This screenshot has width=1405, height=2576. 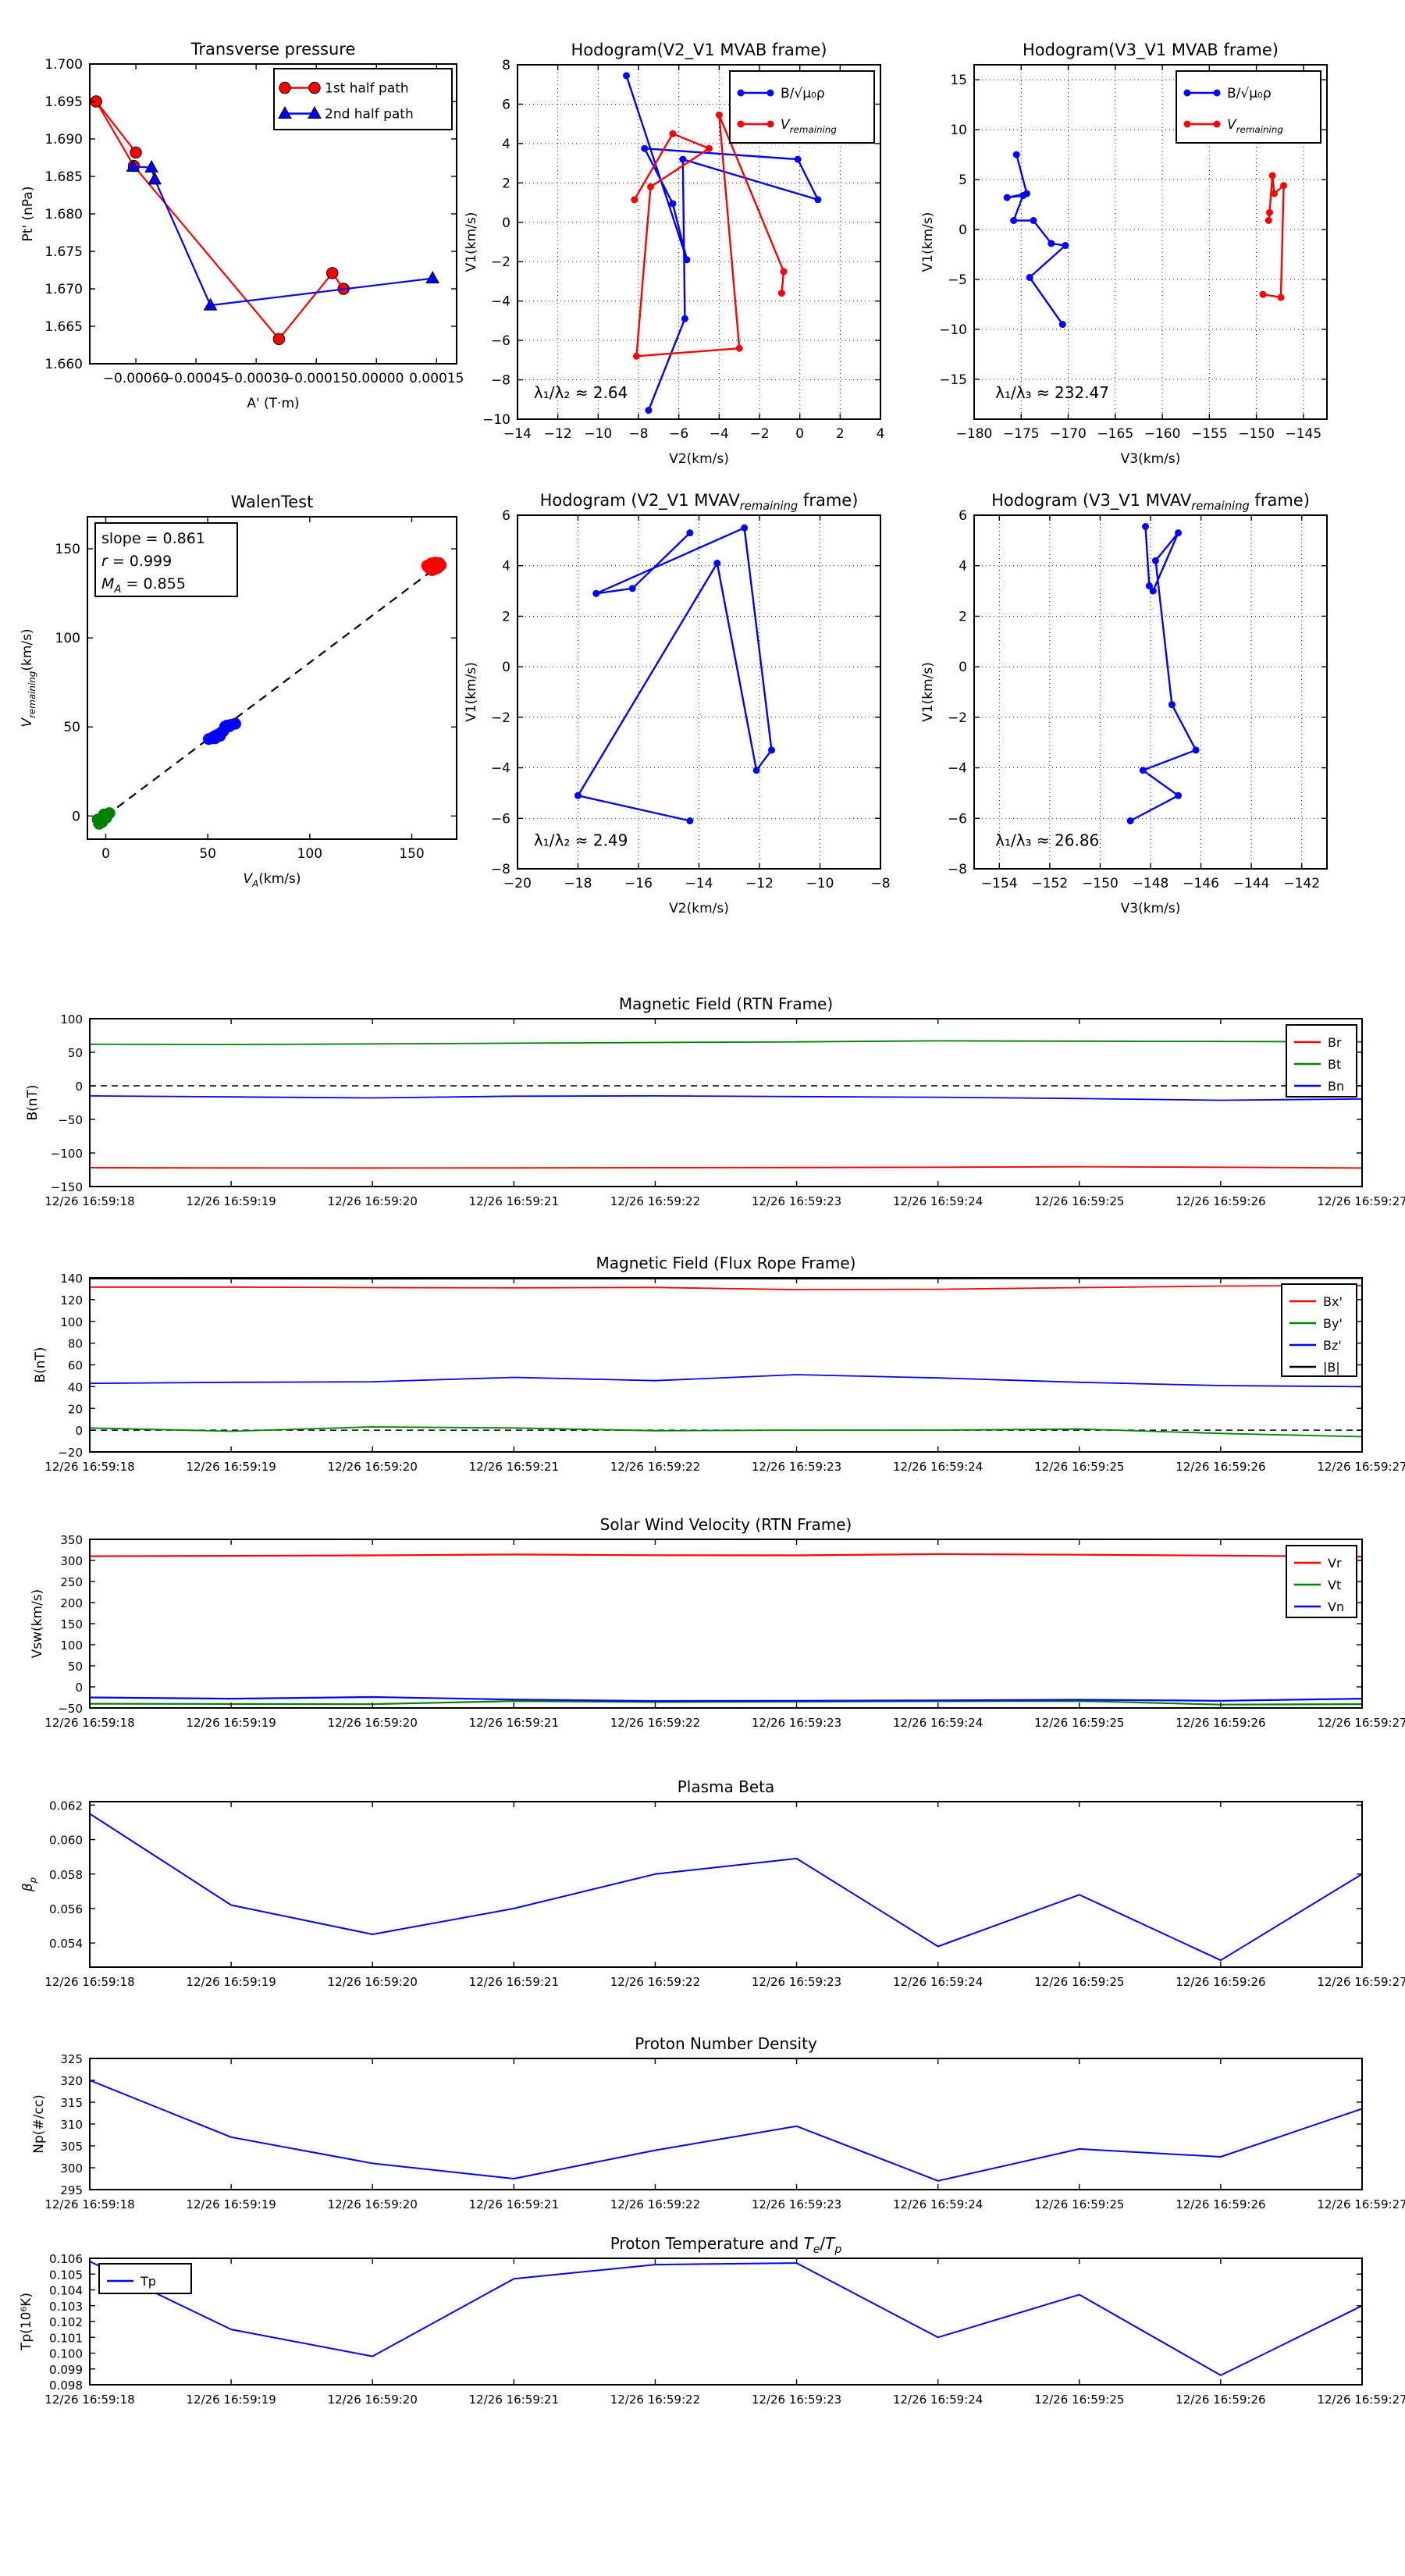 I want to click on y-tick-label: 6, so click(x=506, y=104).